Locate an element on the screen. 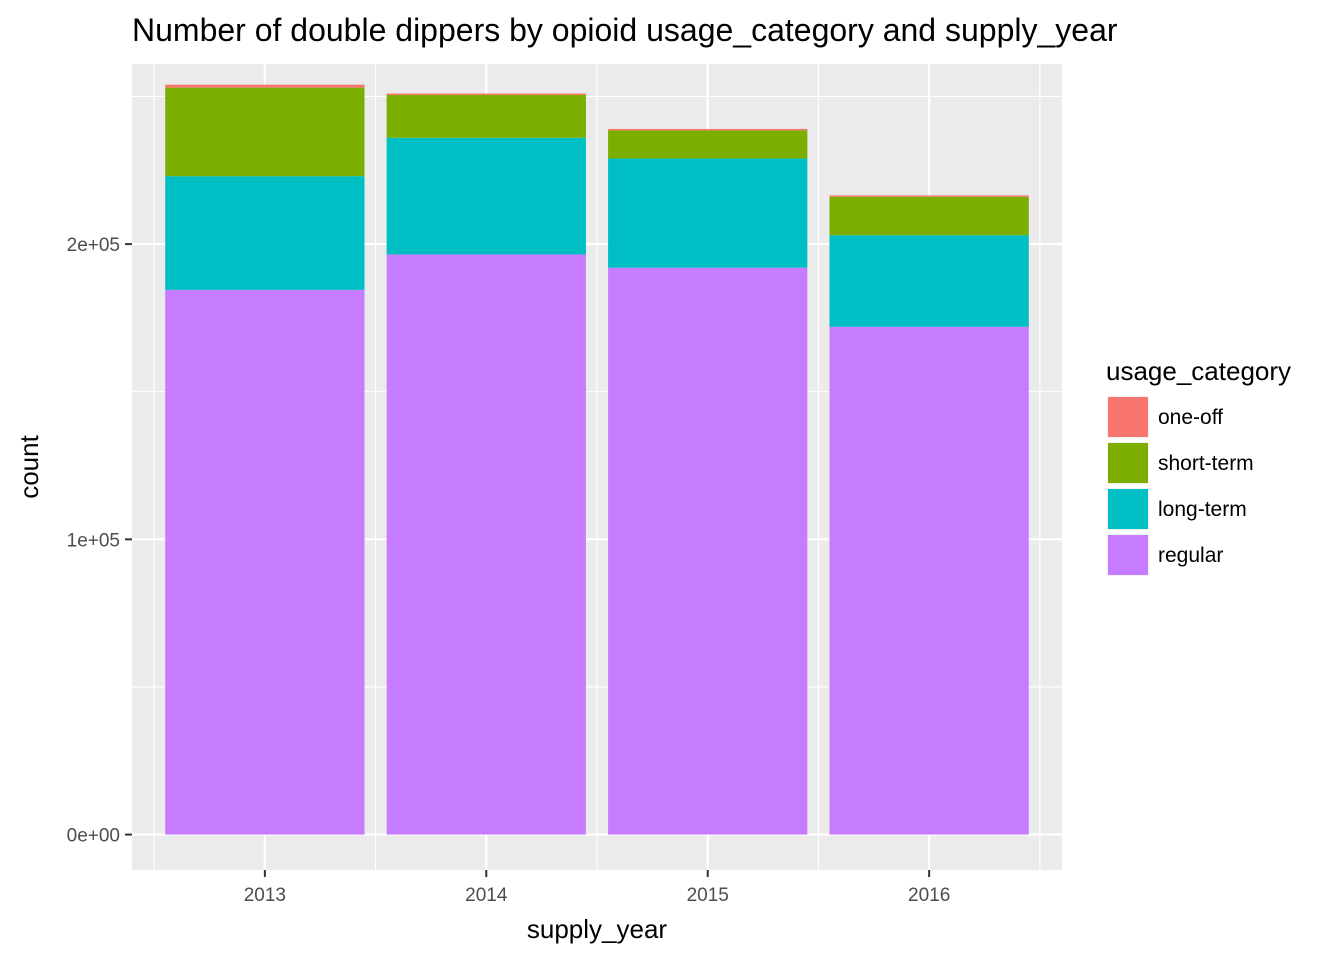 This screenshot has width=1344, height=960. bar-2014-short-term is located at coordinates (486, 116).